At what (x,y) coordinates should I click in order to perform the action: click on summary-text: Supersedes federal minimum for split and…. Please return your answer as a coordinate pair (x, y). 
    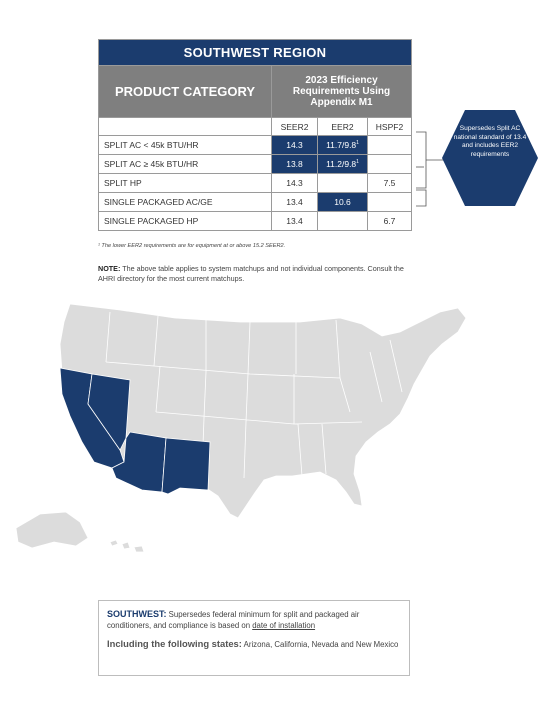
    Looking at the image, I should click on (233, 620).